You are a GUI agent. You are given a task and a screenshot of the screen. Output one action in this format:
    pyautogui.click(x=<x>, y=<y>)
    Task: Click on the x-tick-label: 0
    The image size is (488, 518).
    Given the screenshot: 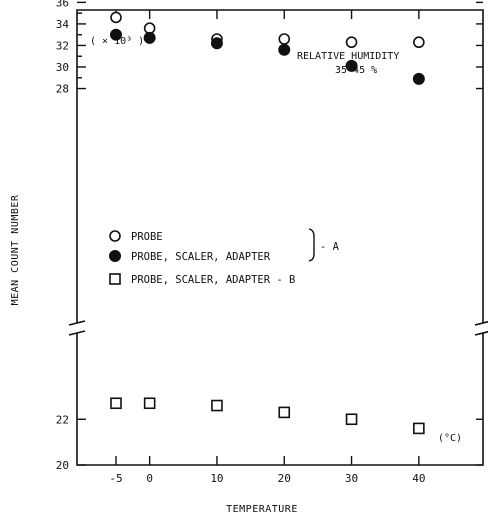 What is the action you would take?
    pyautogui.click(x=149, y=478)
    